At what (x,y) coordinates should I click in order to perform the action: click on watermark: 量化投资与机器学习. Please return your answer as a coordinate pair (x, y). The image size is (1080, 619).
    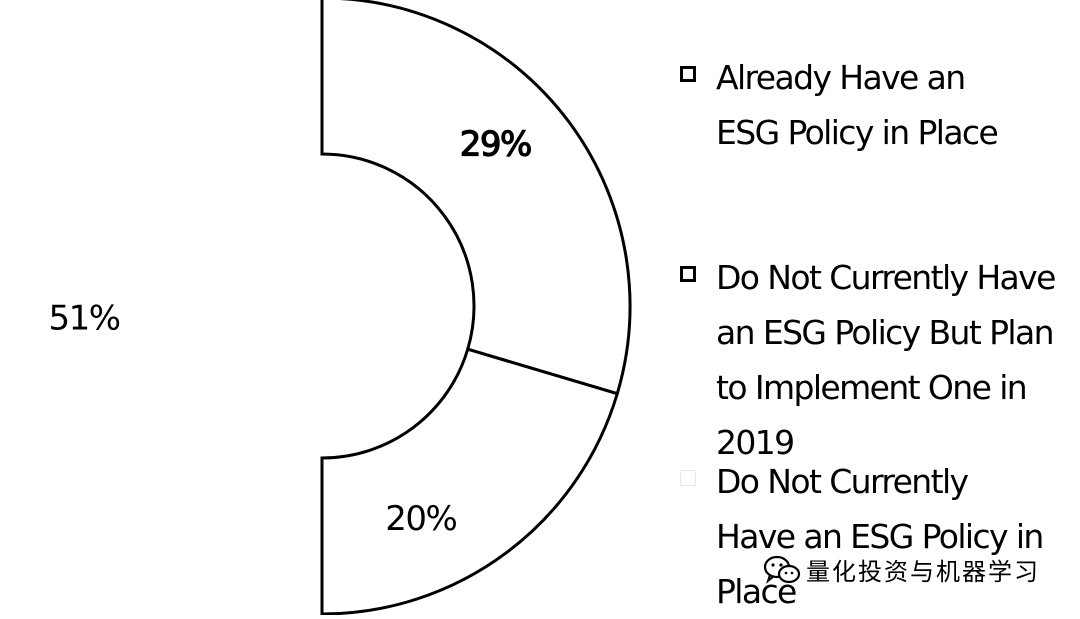
    Looking at the image, I should click on (901, 569).